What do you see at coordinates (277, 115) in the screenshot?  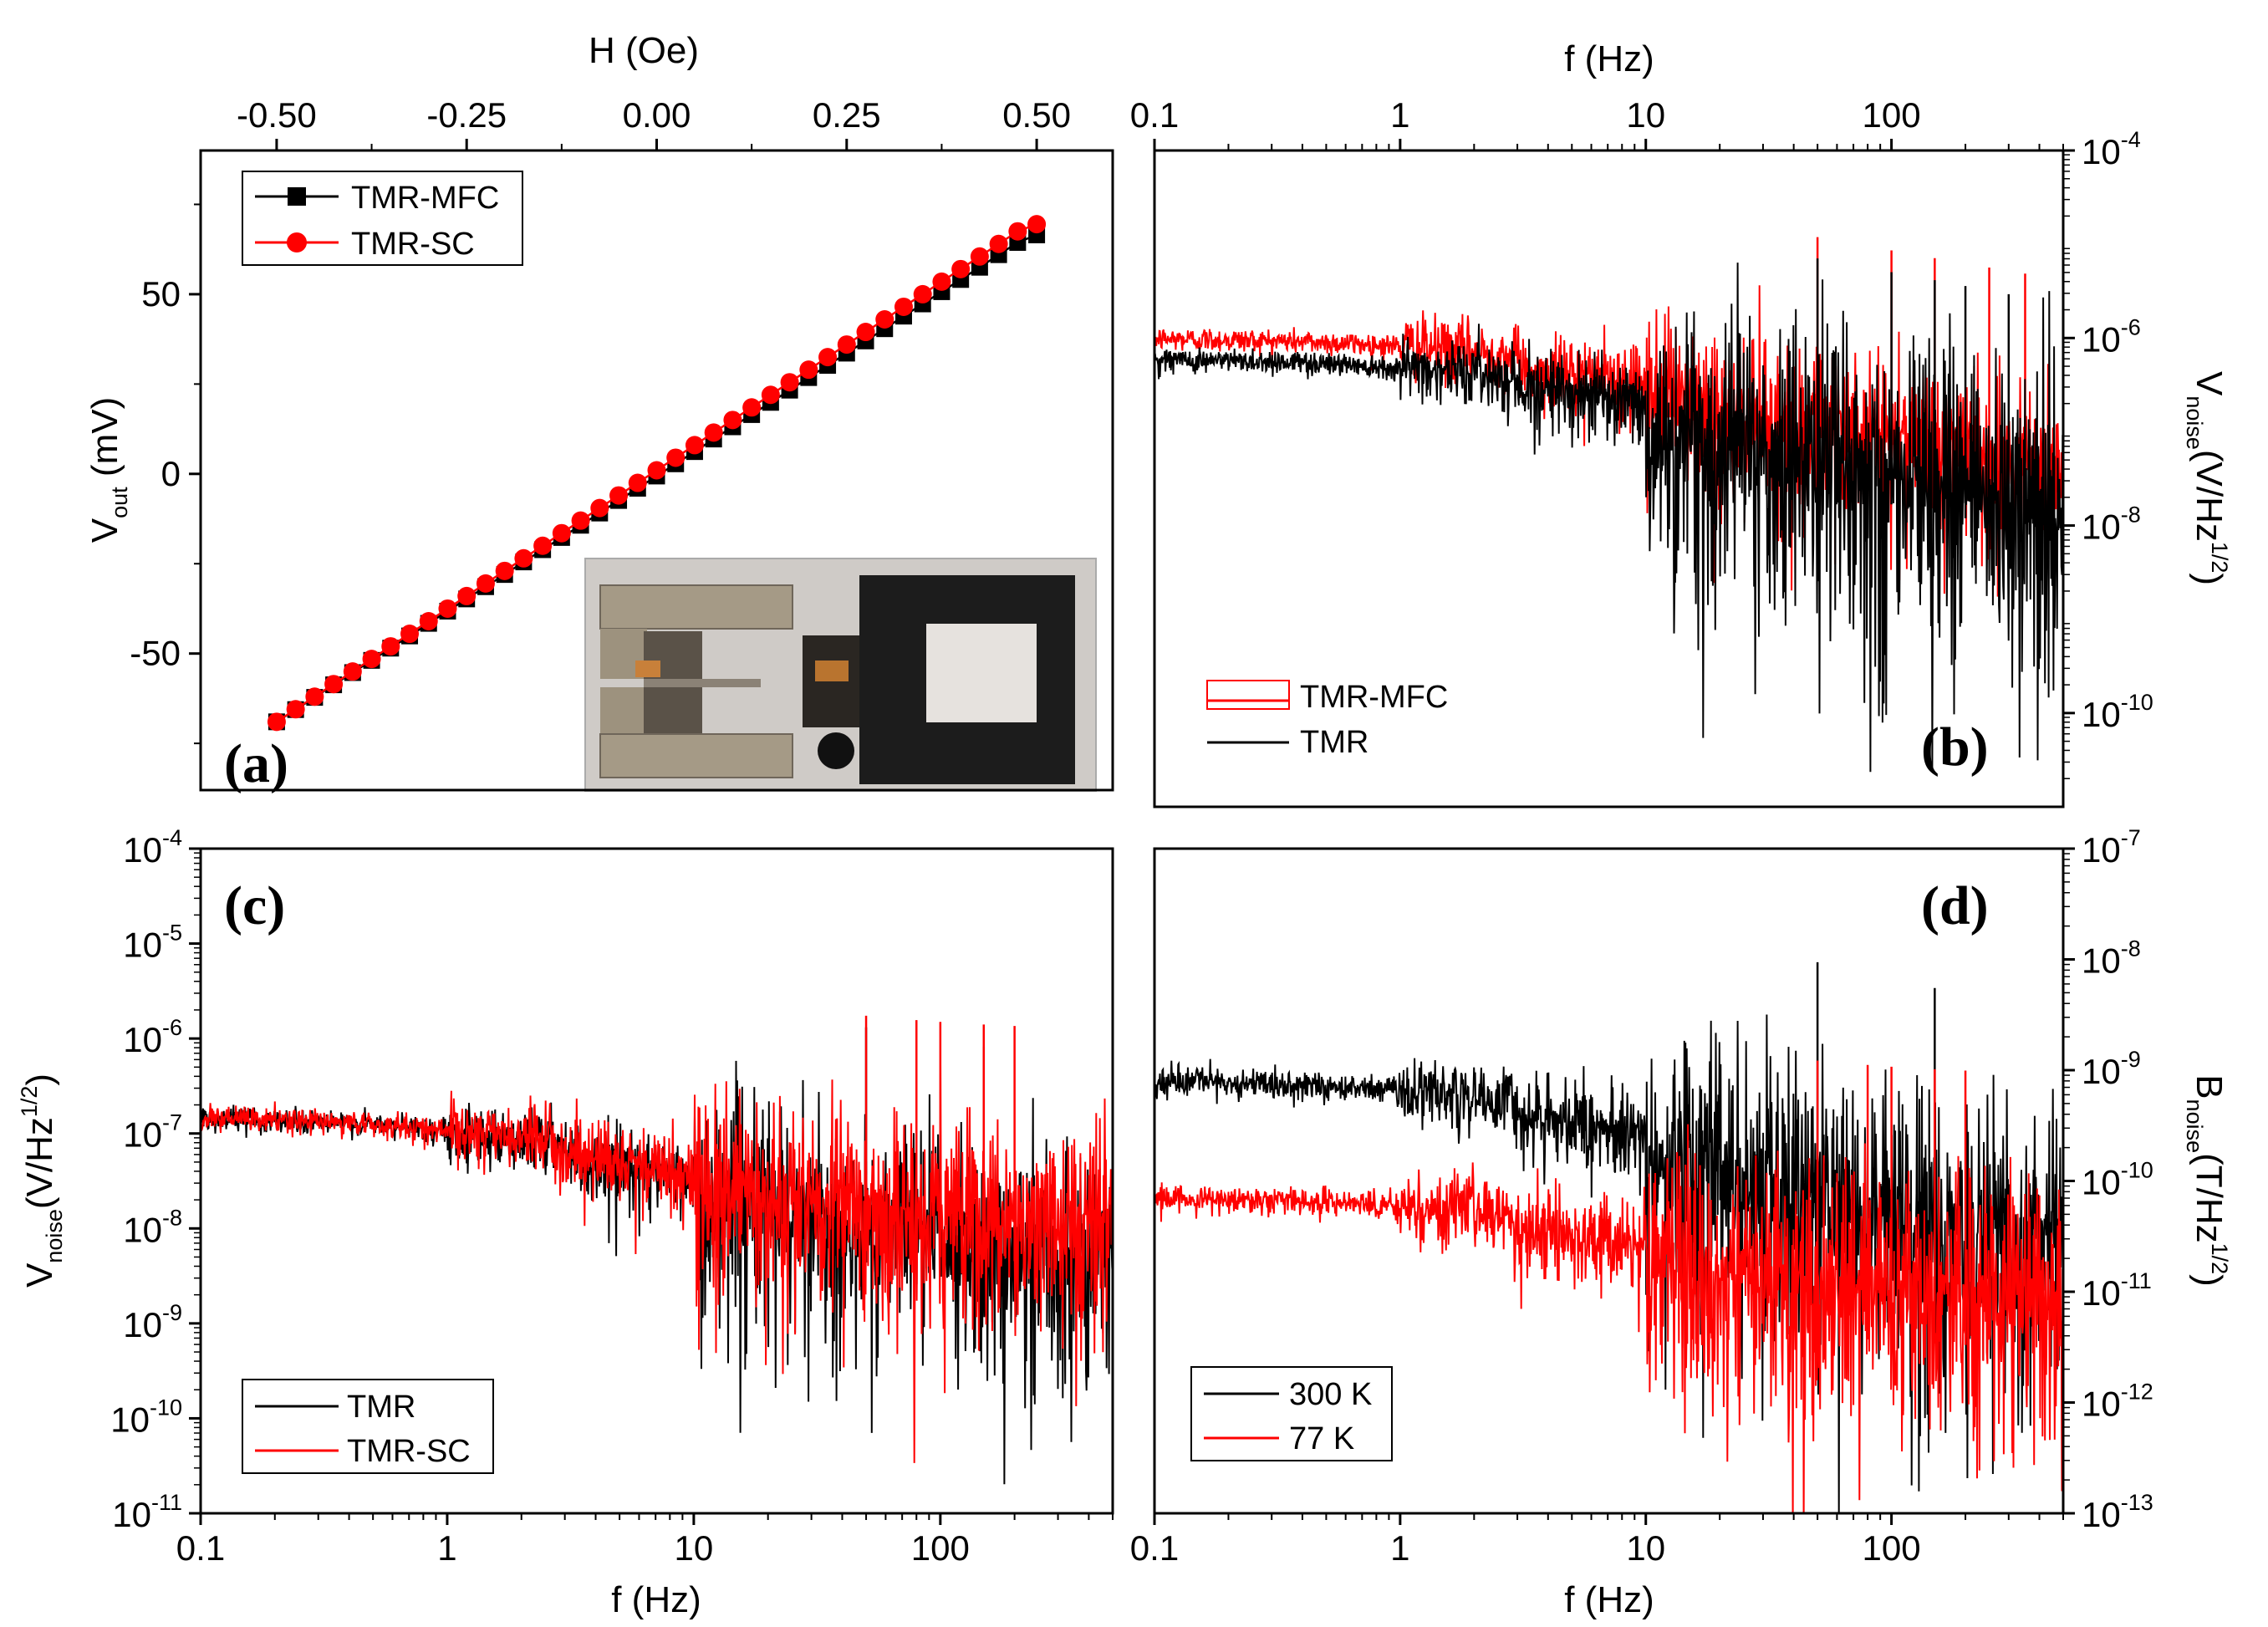 I see `x-tick-label: -0.50` at bounding box center [277, 115].